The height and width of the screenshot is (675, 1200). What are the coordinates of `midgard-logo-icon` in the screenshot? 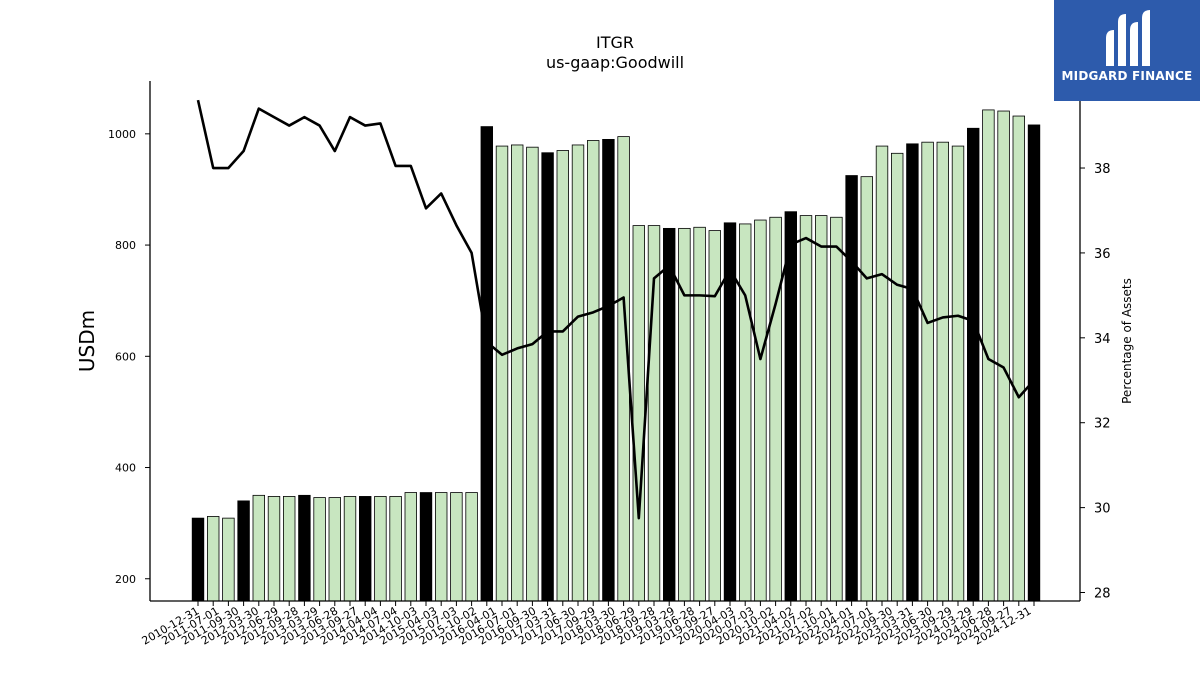 It's located at (1128, 38).